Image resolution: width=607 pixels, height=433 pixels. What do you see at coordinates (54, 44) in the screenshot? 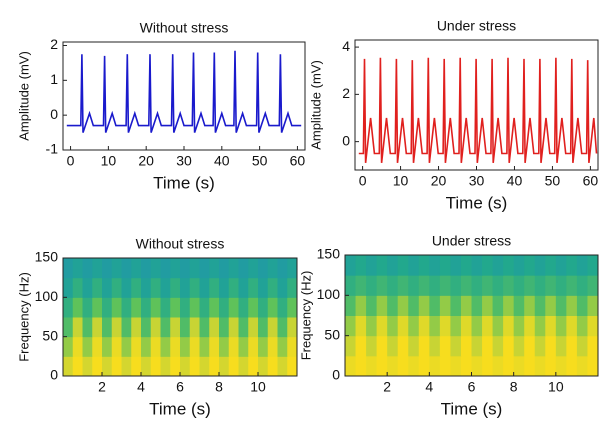
I see `y-tick-label: 2` at bounding box center [54, 44].